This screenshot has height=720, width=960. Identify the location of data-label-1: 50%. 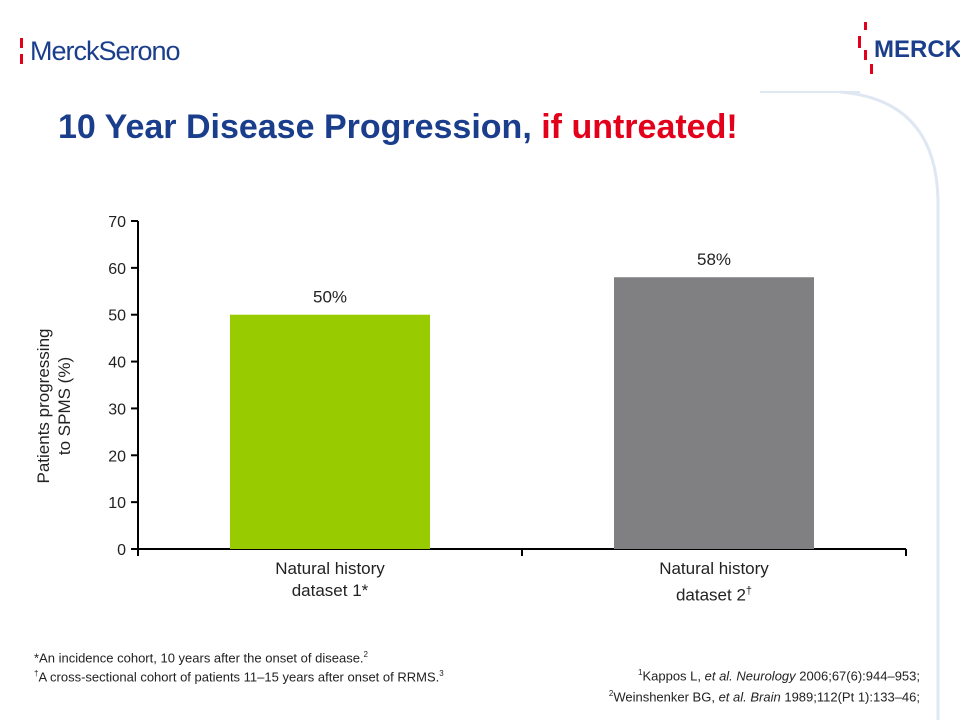
(330, 297).